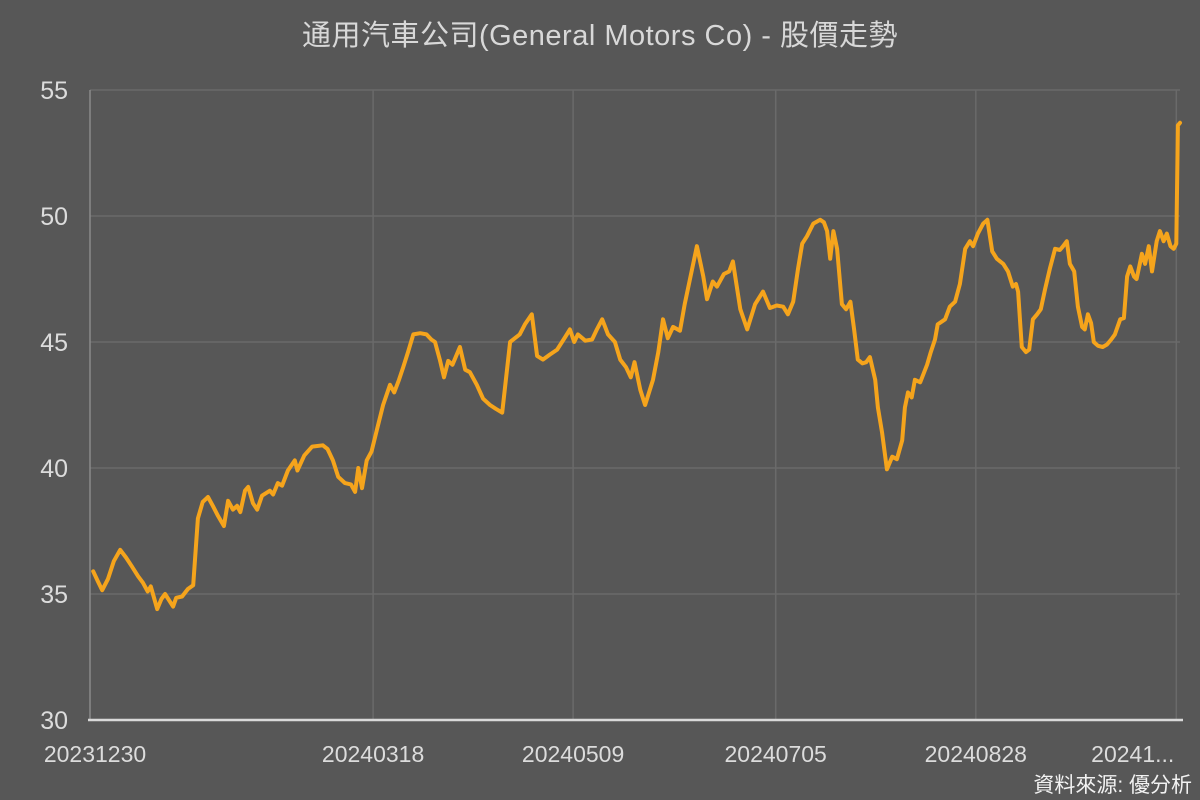 This screenshot has width=1200, height=800. What do you see at coordinates (976, 754) in the screenshot?
I see `x-tick-label: 20240828` at bounding box center [976, 754].